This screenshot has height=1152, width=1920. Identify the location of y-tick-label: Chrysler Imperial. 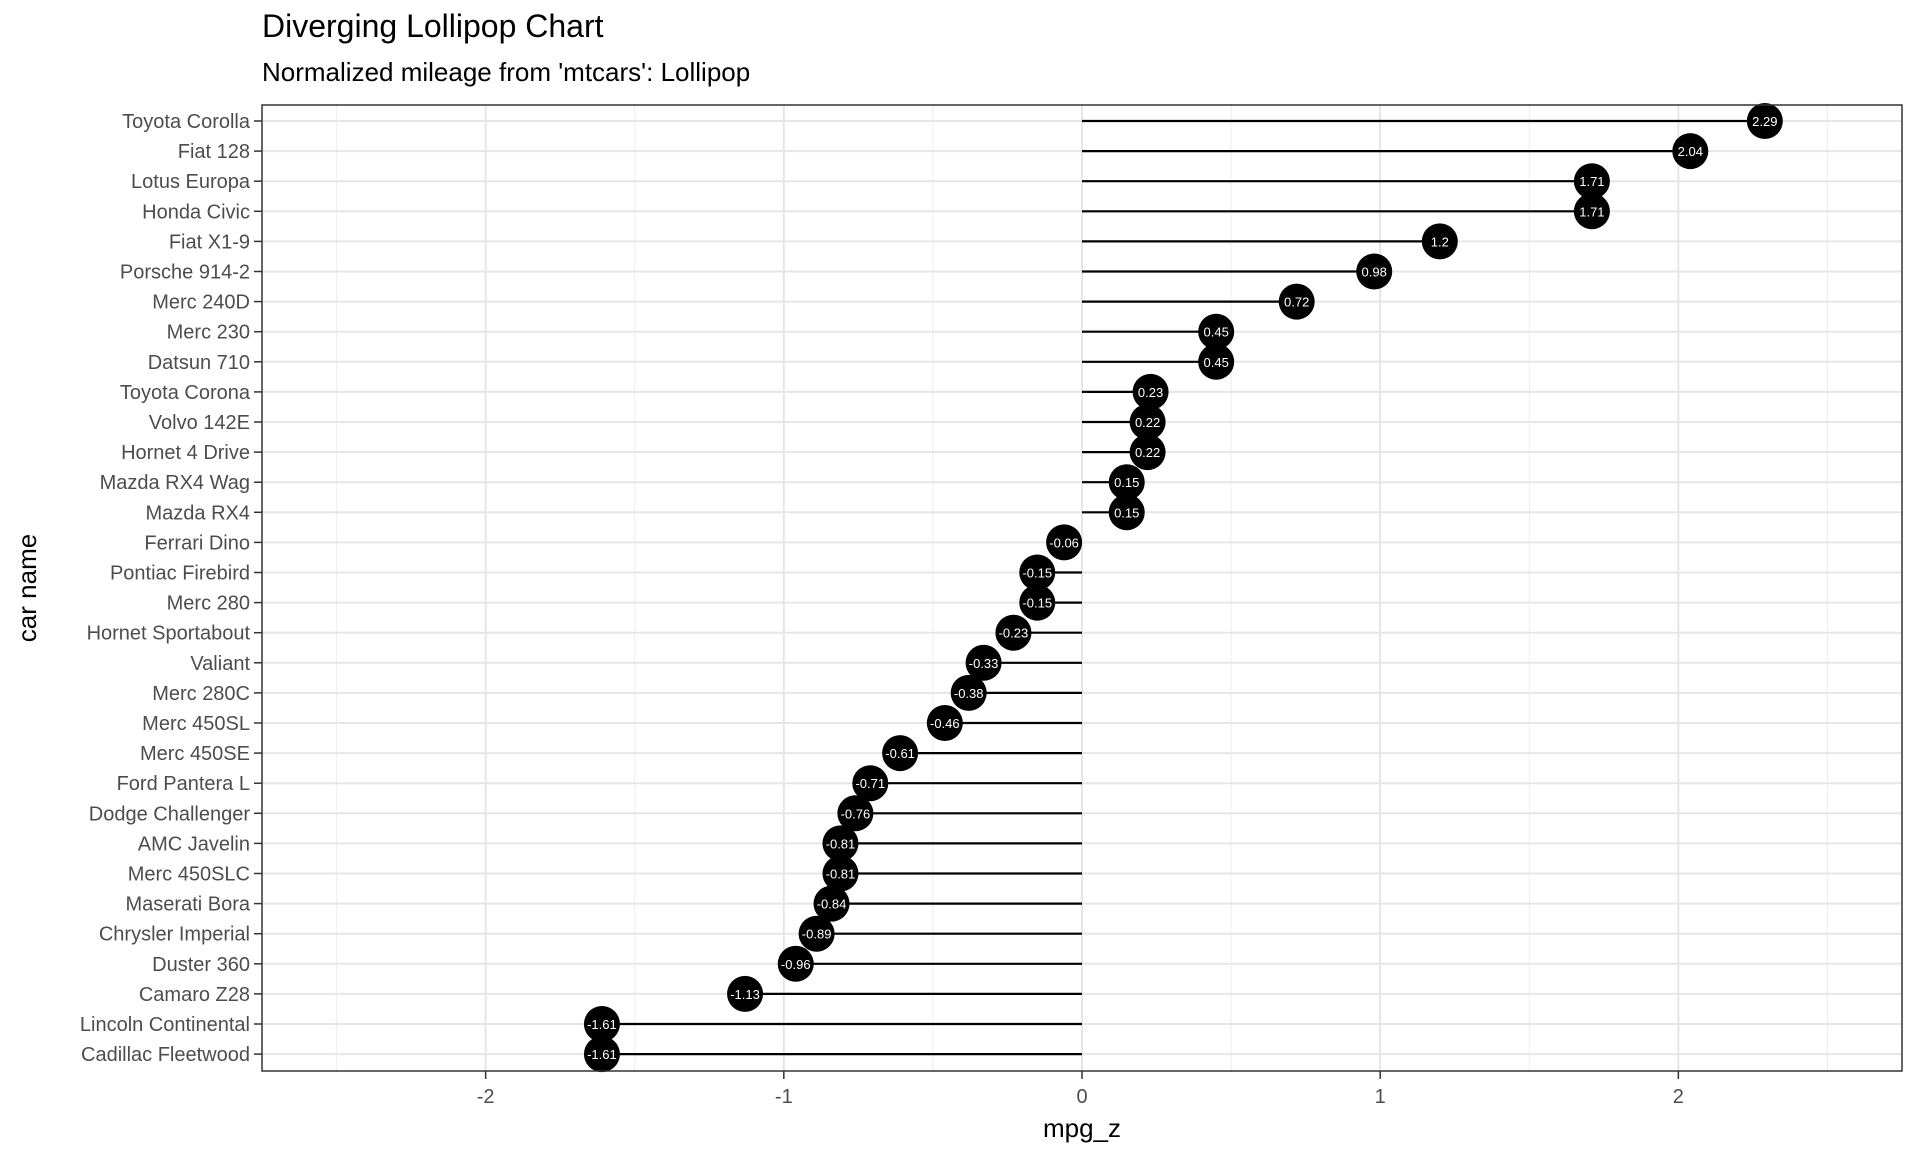
(174, 935).